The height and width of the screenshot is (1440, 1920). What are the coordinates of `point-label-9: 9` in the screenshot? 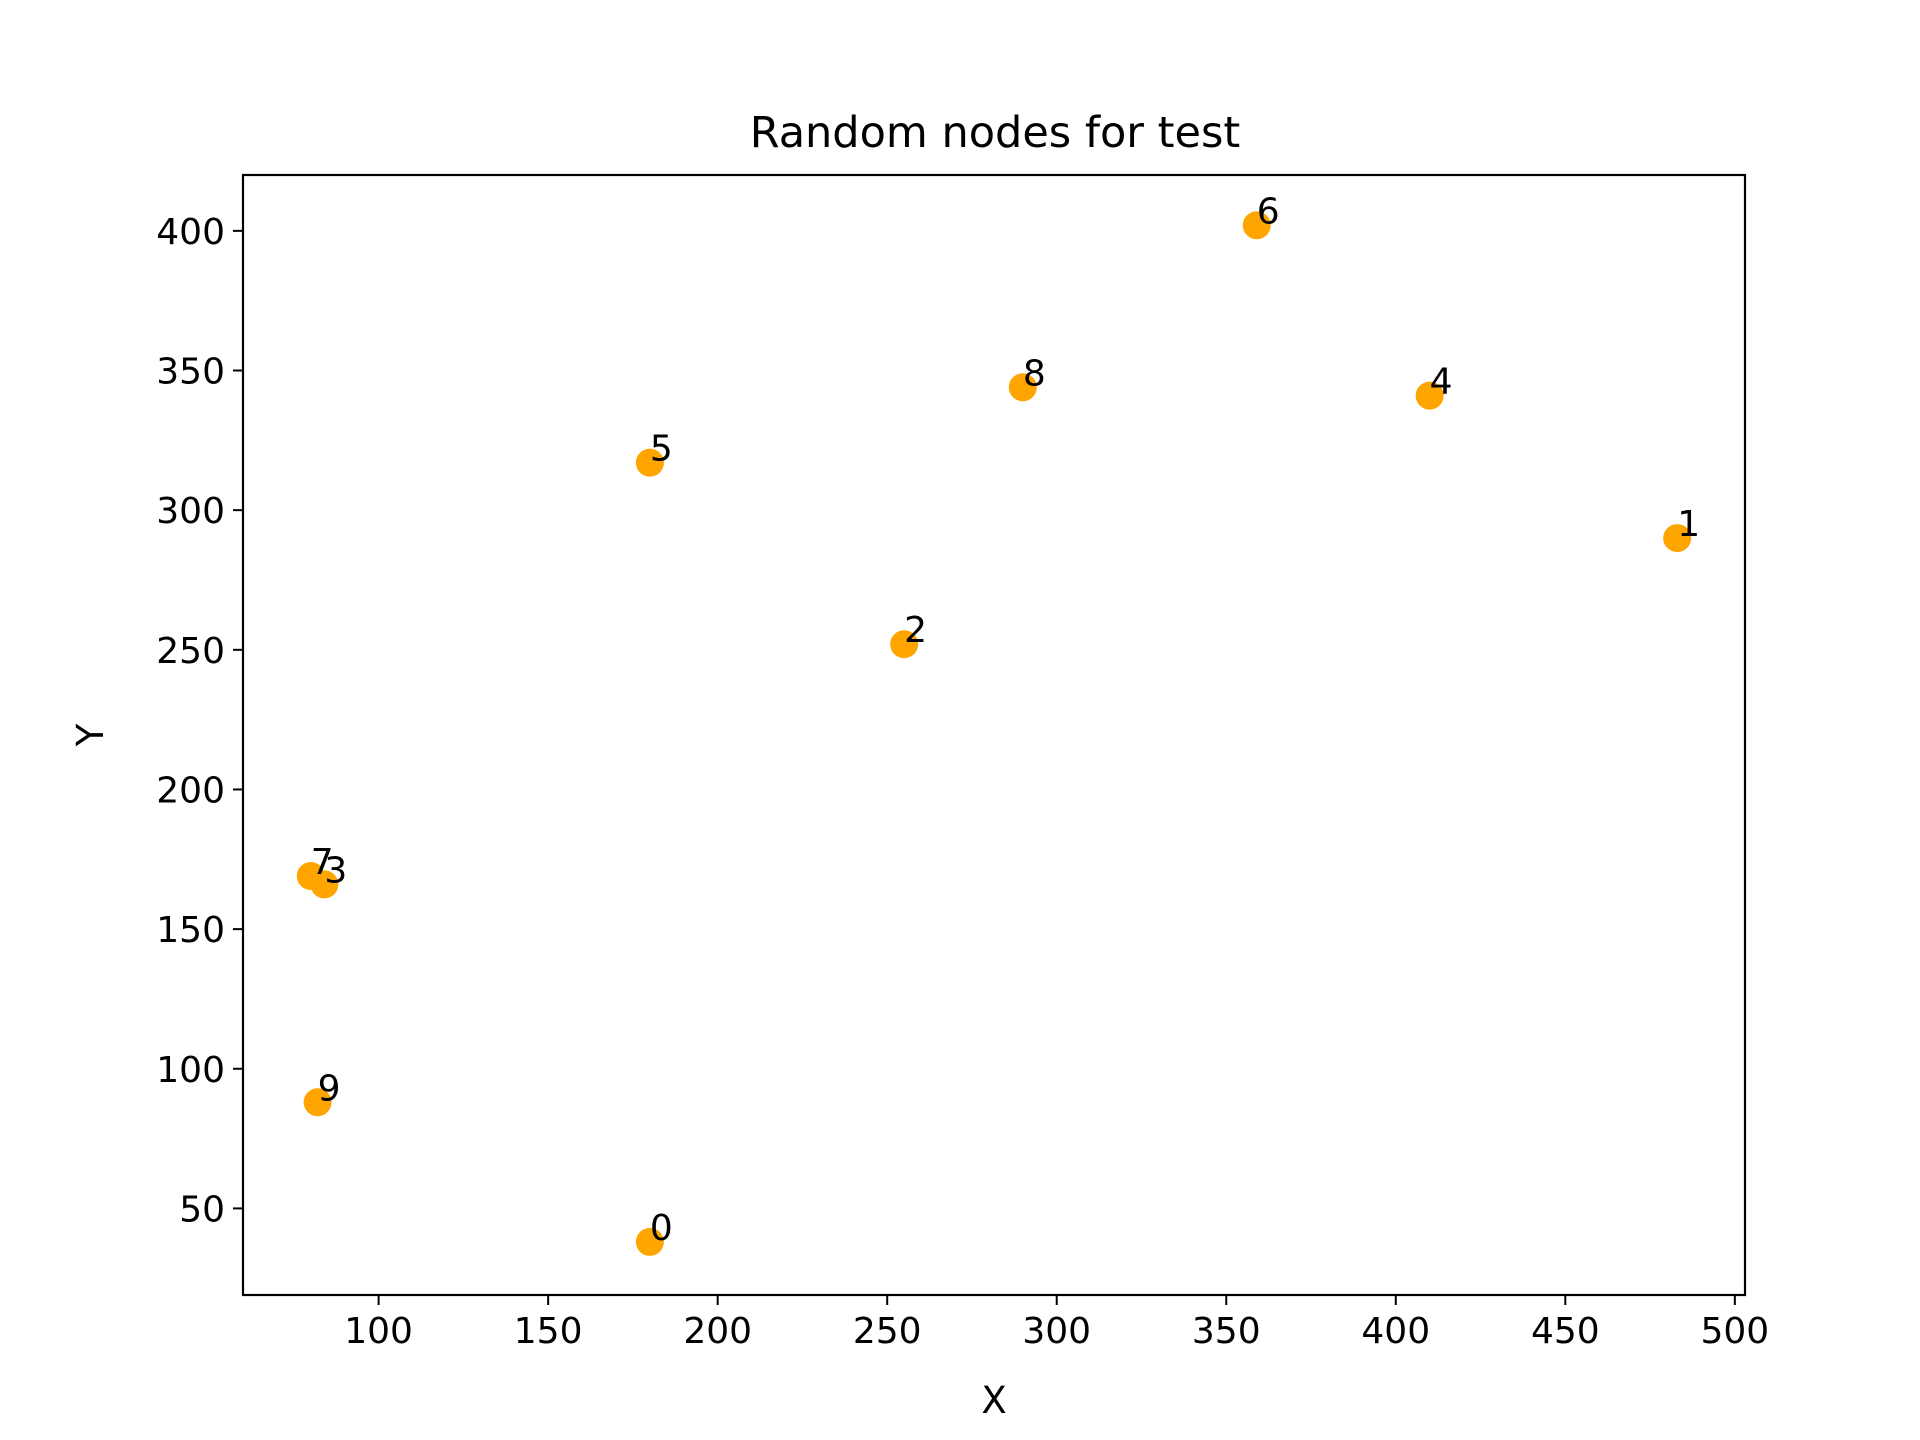 It's located at (329, 1088).